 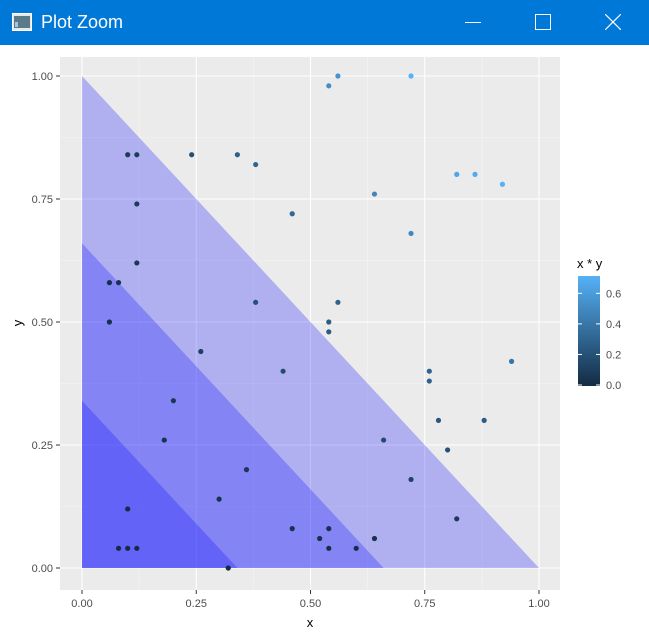 What do you see at coordinates (42, 569) in the screenshot?
I see `y-tick-label: 0.00` at bounding box center [42, 569].